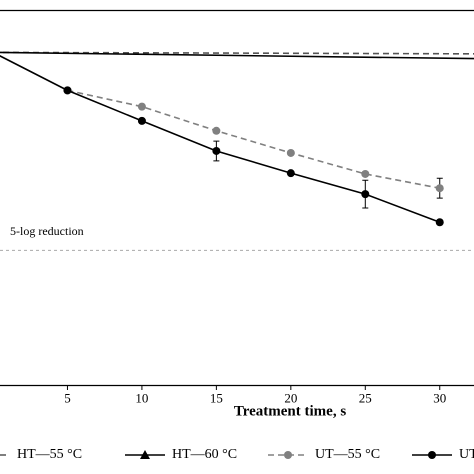 The width and height of the screenshot is (474, 474). What do you see at coordinates (141, 398) in the screenshot?
I see `x-tick-label: 10` at bounding box center [141, 398].